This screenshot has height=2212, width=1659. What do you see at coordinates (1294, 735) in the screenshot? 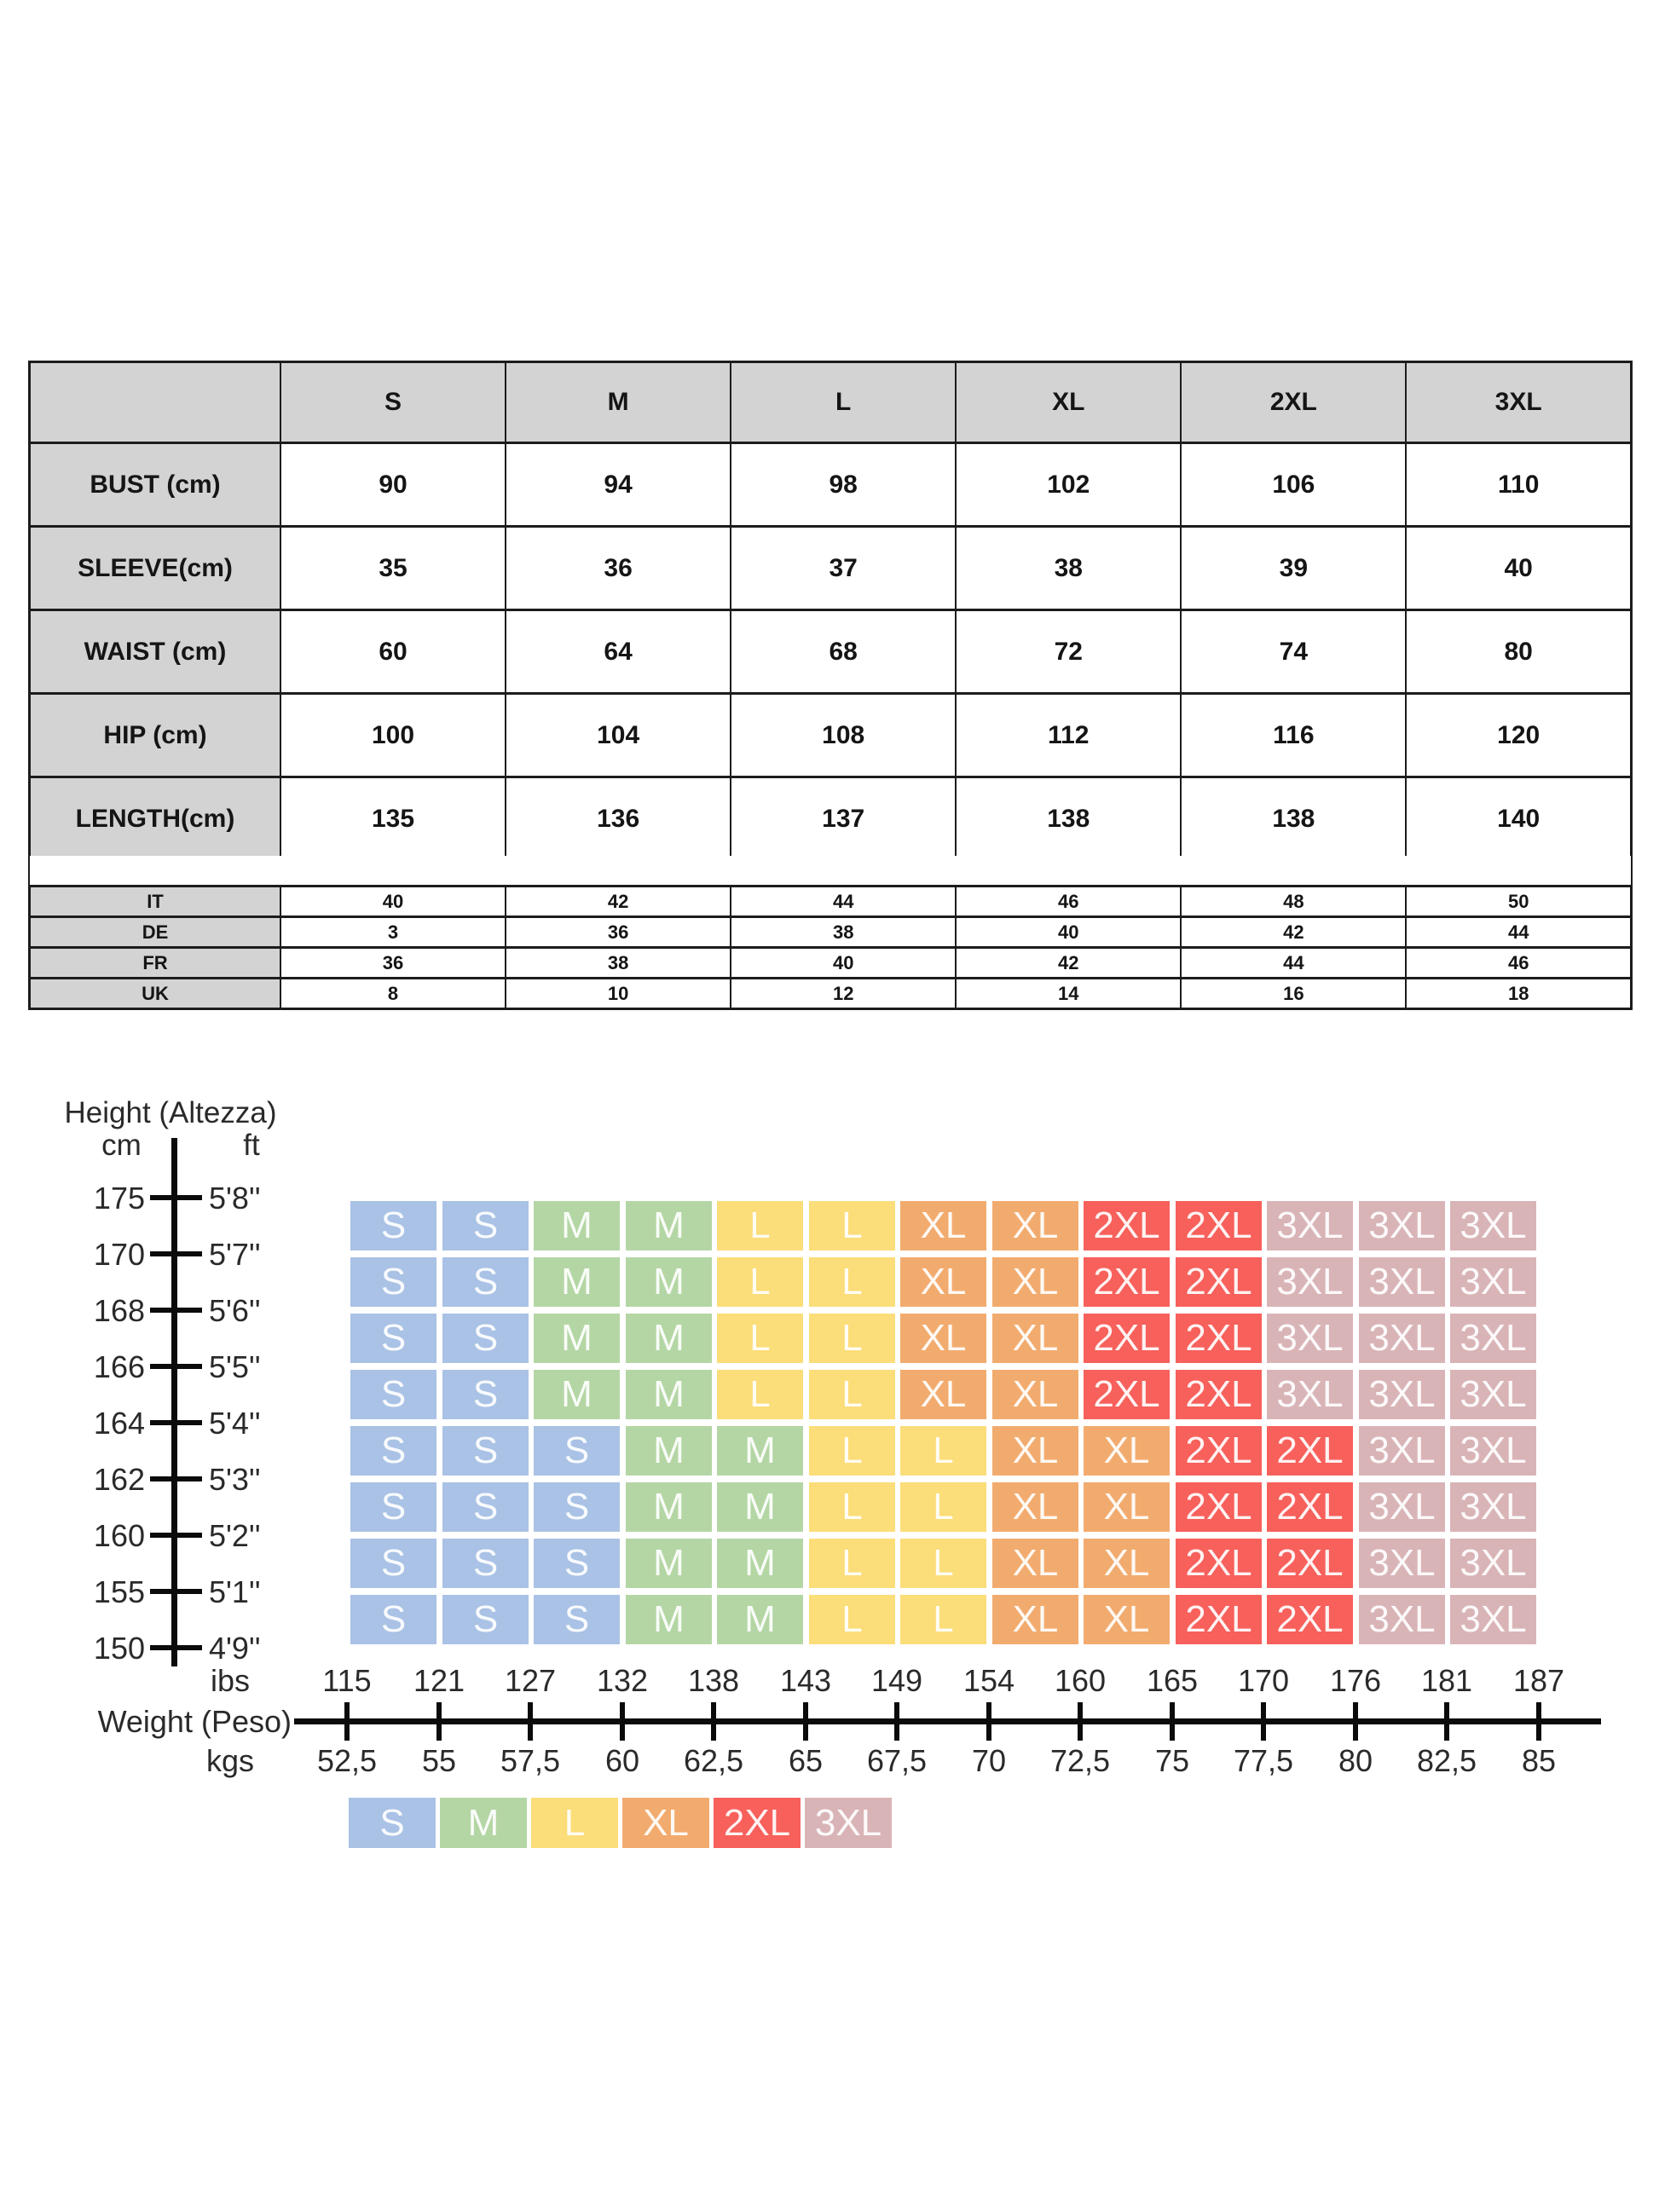
I see `measurement-cell: 116` at bounding box center [1294, 735].